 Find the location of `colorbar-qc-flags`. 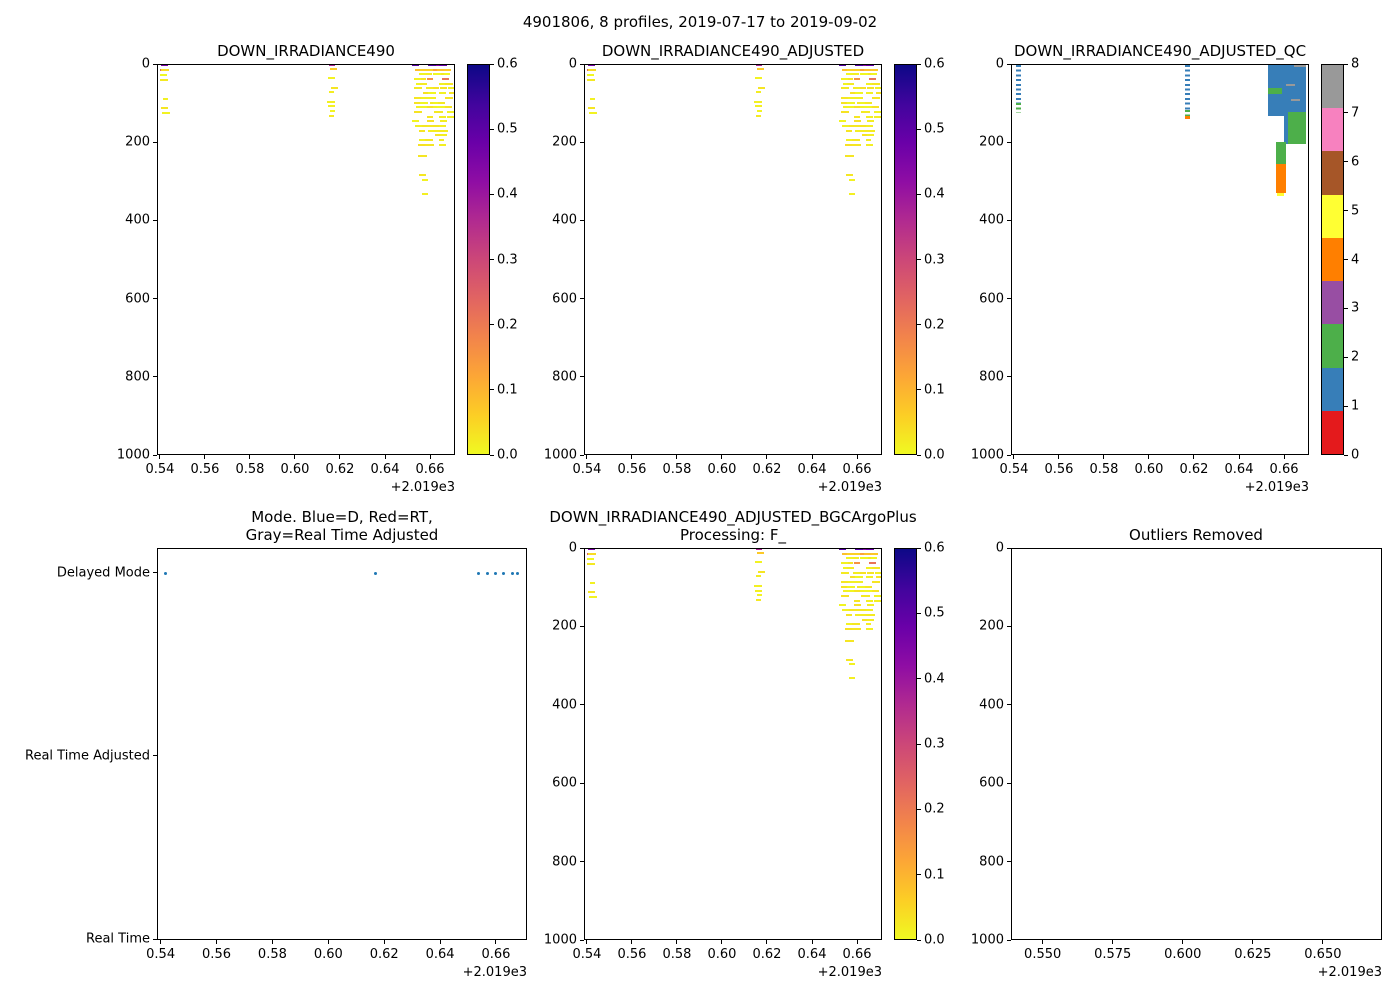

colorbar-qc-flags is located at coordinates (1332, 259).